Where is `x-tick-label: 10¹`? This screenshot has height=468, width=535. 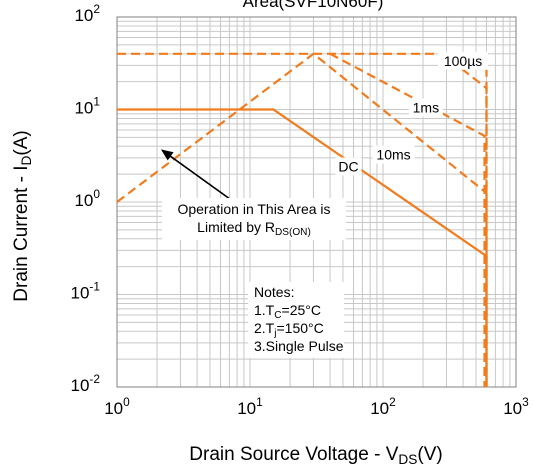 x-tick-label: 10¹ is located at coordinates (250, 406).